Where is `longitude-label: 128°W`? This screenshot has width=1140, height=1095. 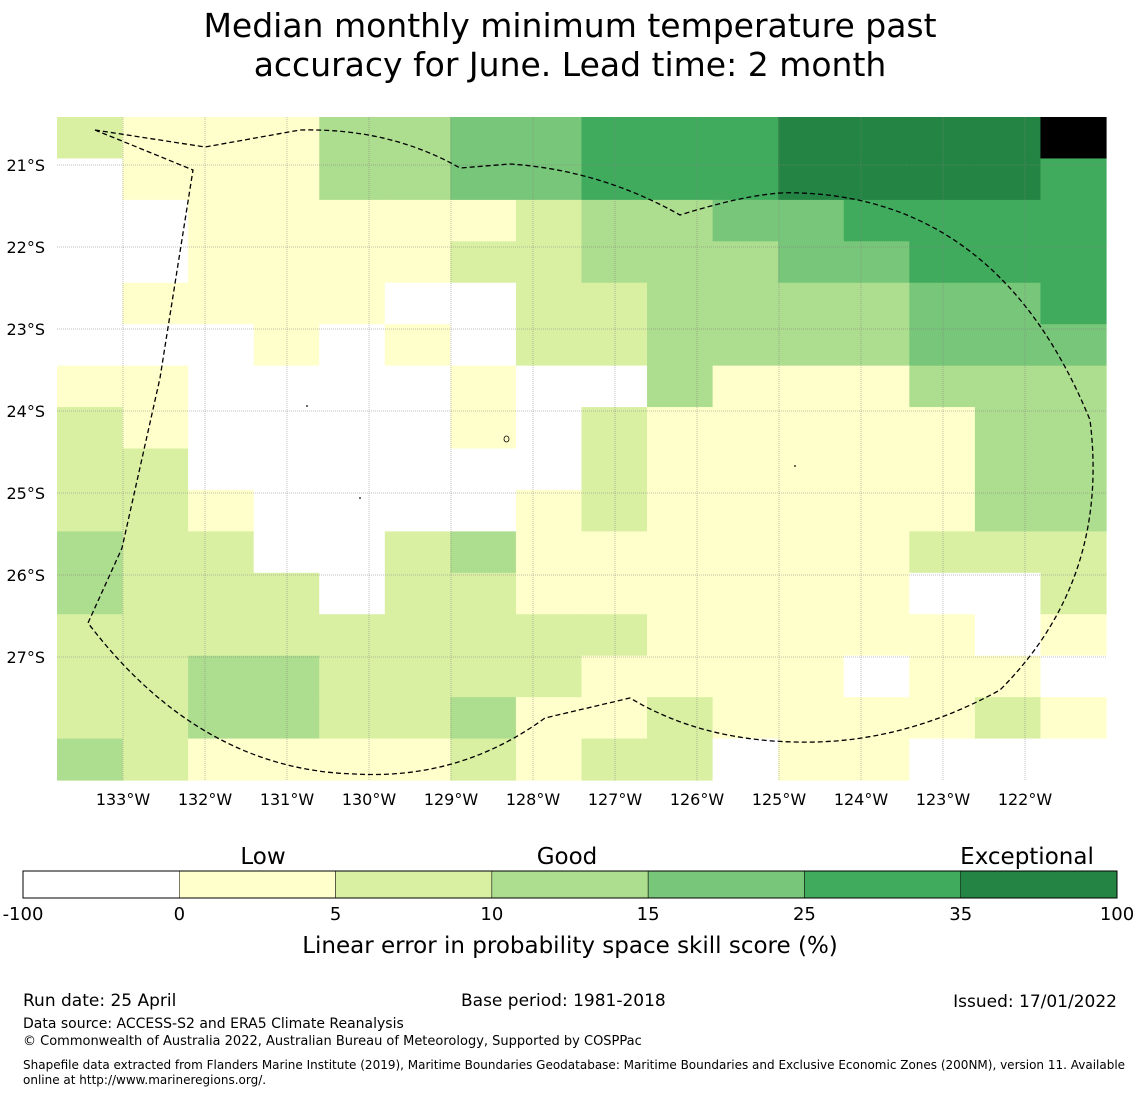
longitude-label: 128°W is located at coordinates (533, 799).